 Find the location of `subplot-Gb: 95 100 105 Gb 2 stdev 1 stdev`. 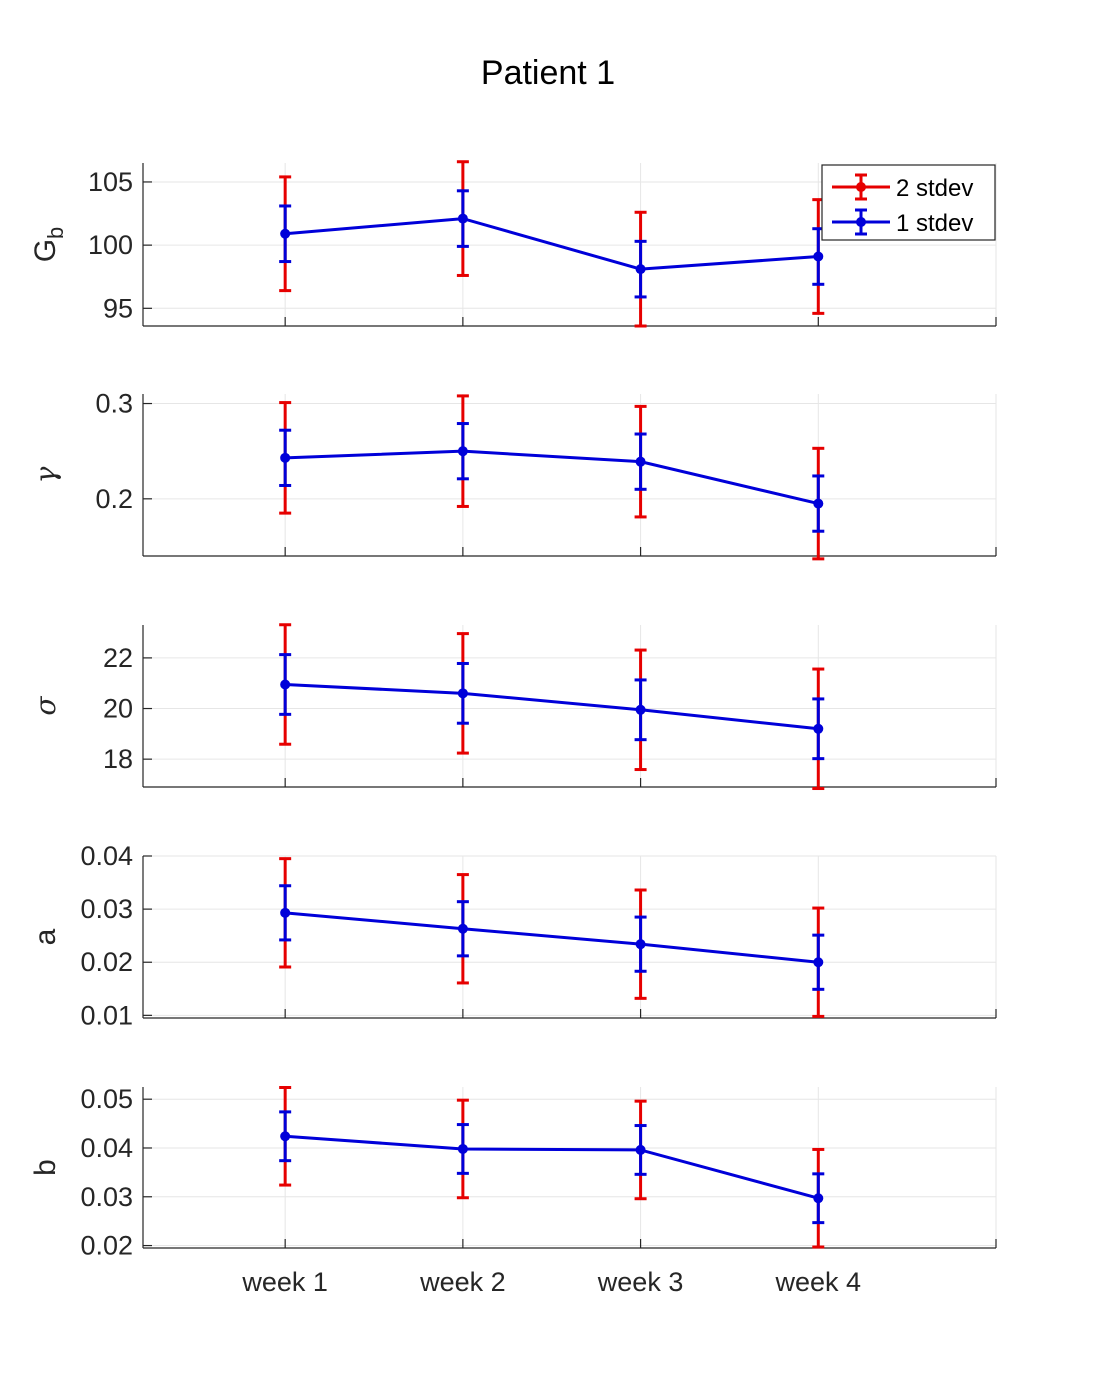

subplot-Gb: 95 100 105 Gb 2 stdev 1 stdev is located at coordinates (513, 244).